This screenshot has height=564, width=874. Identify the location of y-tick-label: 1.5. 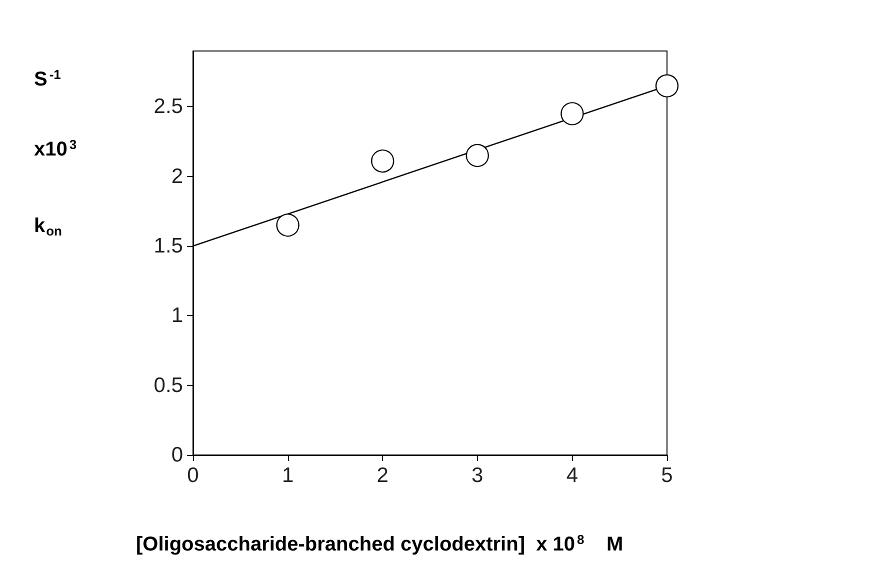
(168, 246).